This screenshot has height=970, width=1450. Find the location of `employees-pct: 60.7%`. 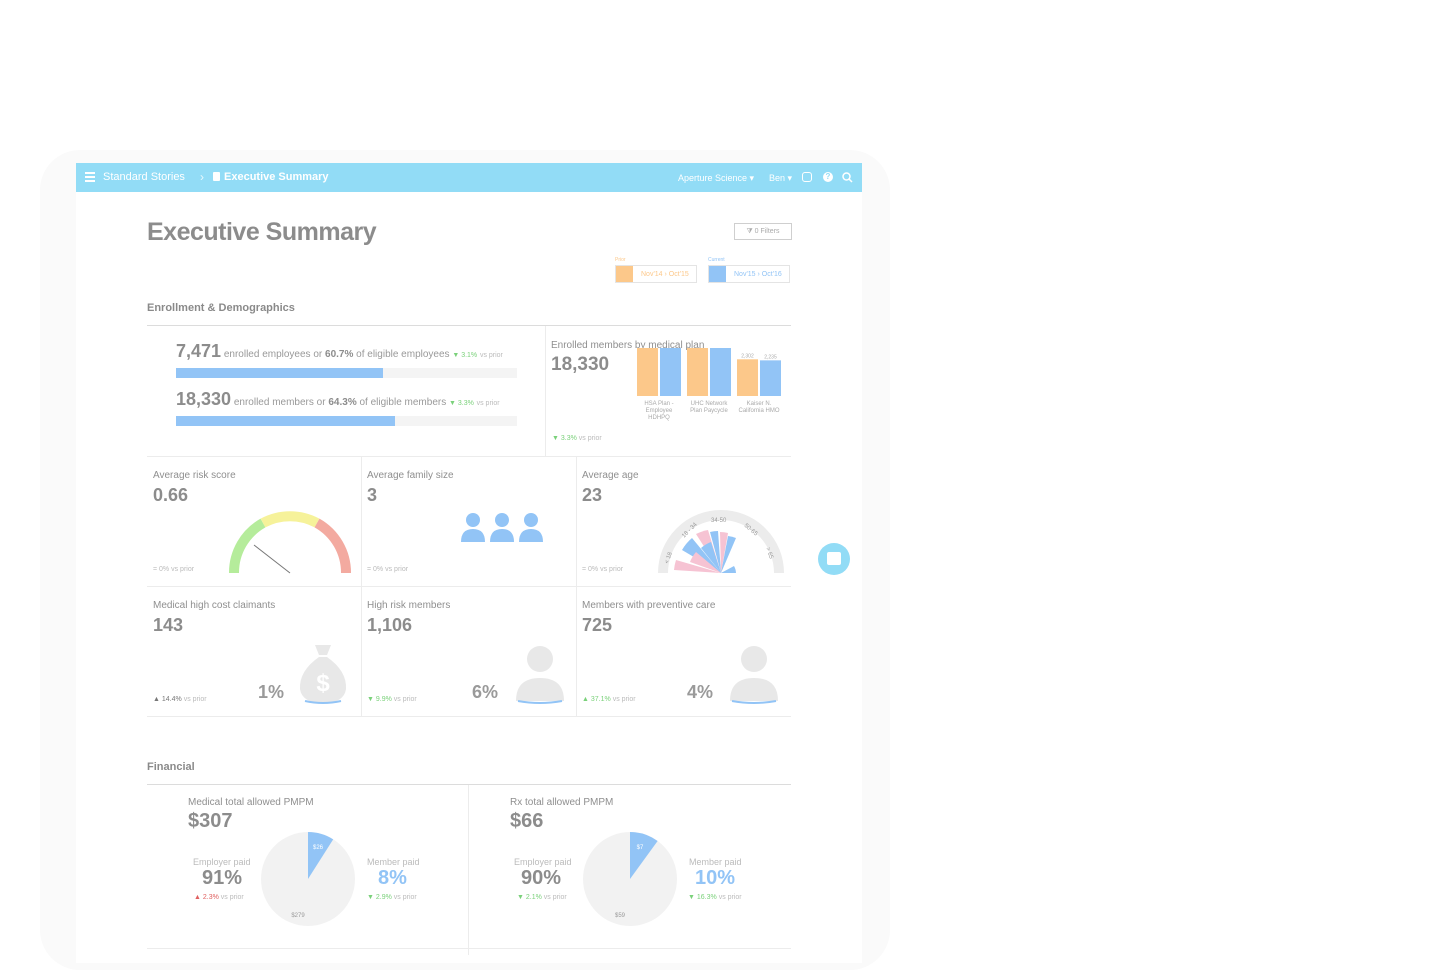

employees-pct: 60.7% is located at coordinates (339, 354).